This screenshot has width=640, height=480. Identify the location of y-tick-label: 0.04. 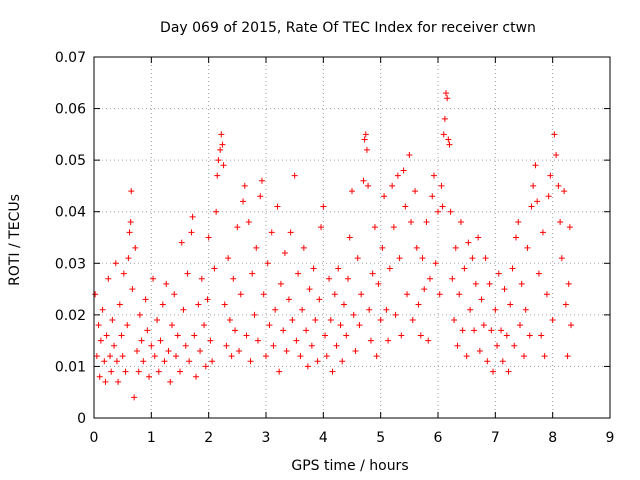
(70, 213).